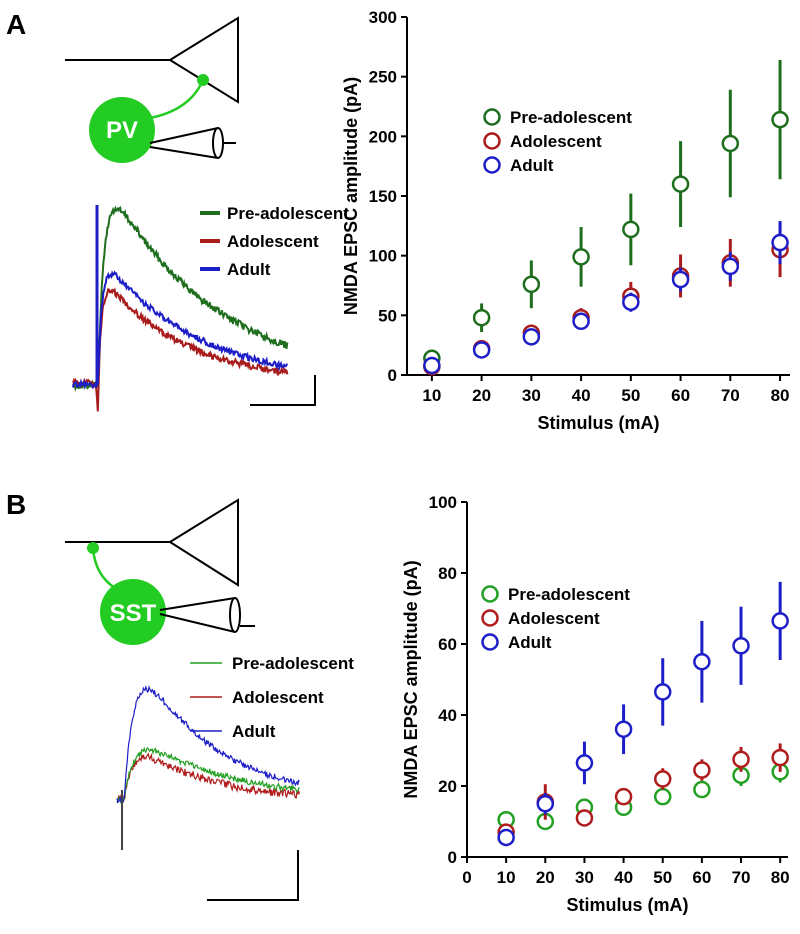  Describe the element at coordinates (466, 877) in the screenshot. I see `x-tick-label: 0` at that location.